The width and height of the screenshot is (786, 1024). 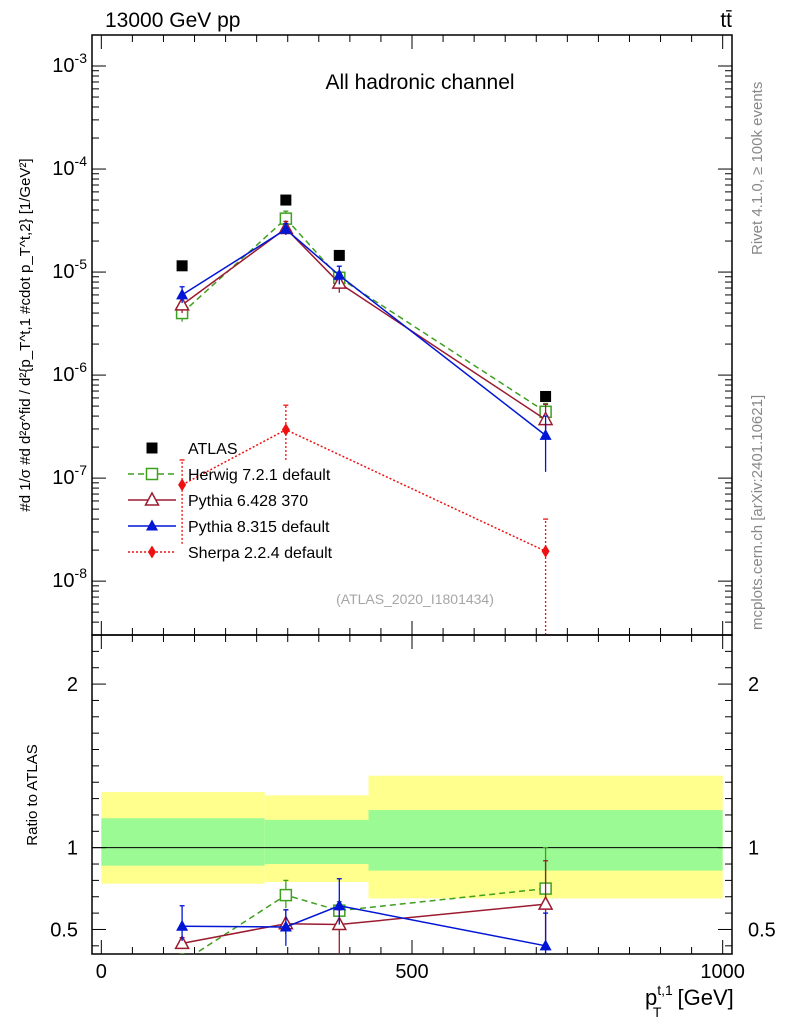 I want to click on legend-herwig-7-2-1-default-marker, so click(x=152, y=474).